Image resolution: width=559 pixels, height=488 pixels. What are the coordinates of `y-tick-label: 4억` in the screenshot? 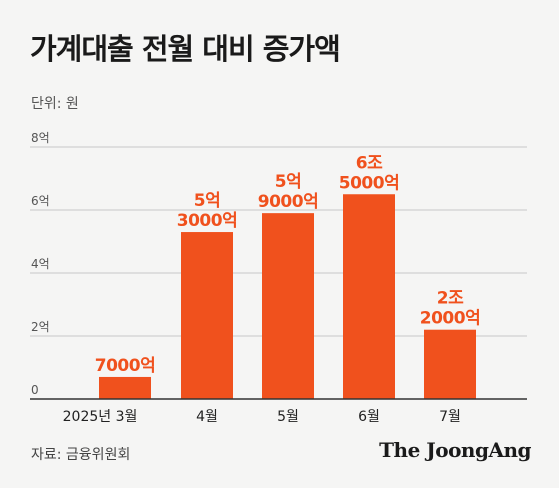 It's located at (40, 264).